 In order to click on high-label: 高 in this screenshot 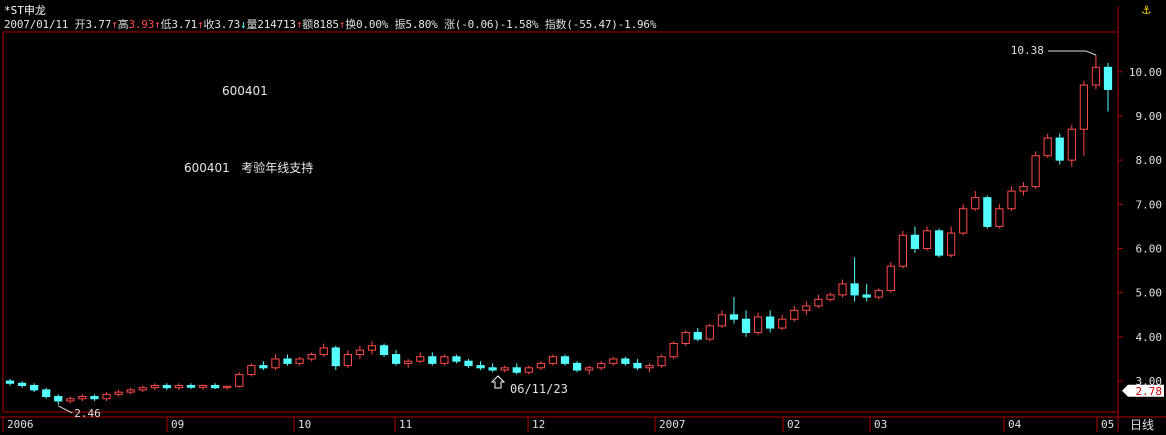, I will do `click(123, 24)`.